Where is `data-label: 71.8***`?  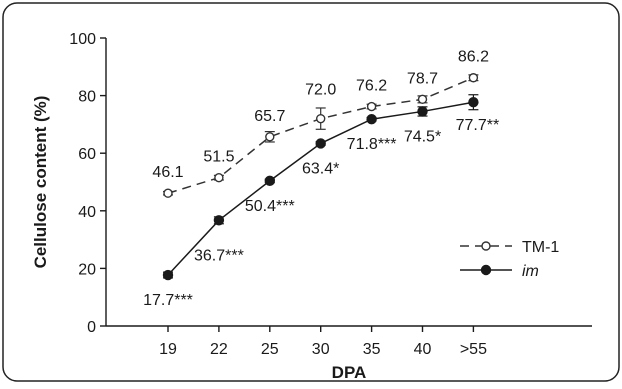
data-label: 71.8*** is located at coordinates (372, 144).